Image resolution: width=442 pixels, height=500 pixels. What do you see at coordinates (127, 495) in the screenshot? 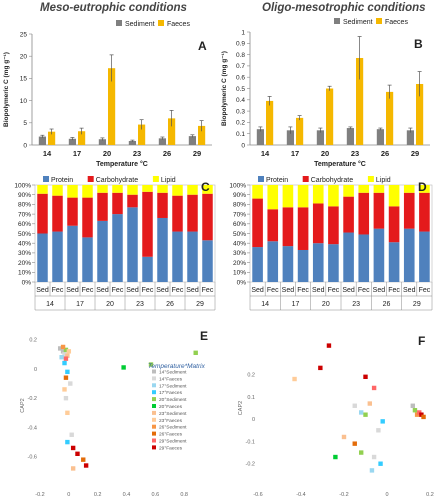
I see `e-xtick-label: 0.4` at bounding box center [127, 495].